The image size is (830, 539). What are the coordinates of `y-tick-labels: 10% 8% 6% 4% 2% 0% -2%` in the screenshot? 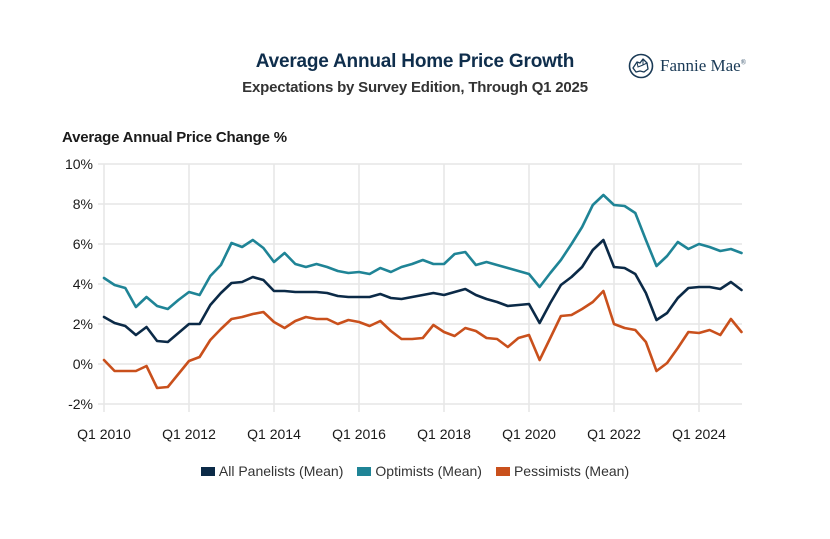 It's located at (79, 284).